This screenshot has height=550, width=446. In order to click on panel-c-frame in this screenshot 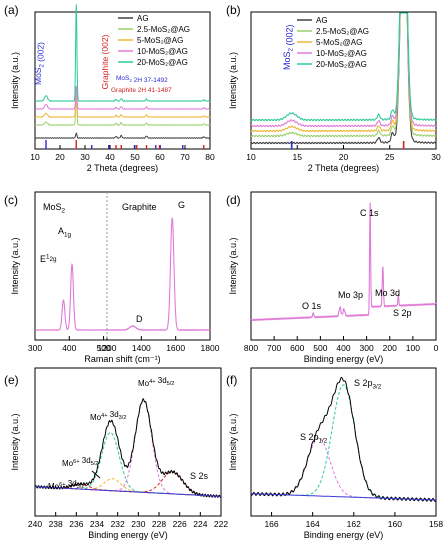, I will do `click(122, 266)`.